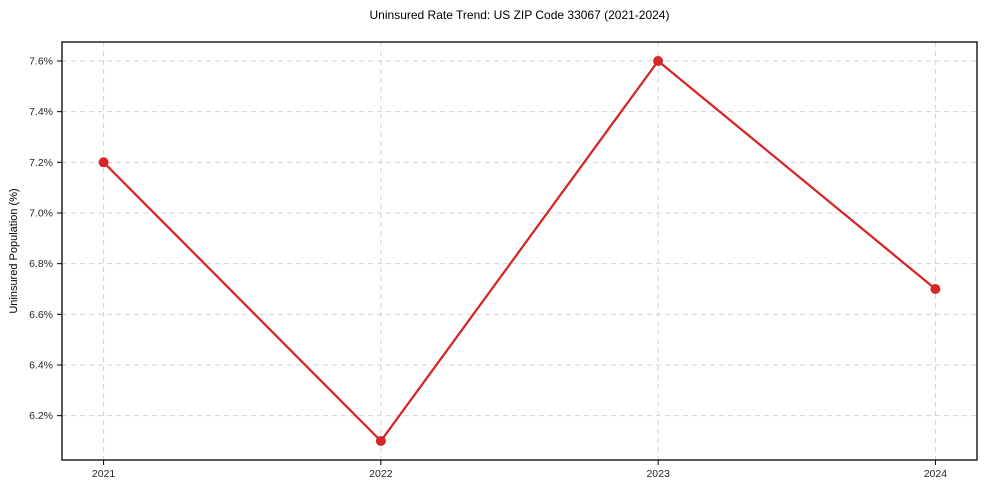  Describe the element at coordinates (41, 315) in the screenshot. I see `y-tick-label: 6.6%` at that location.